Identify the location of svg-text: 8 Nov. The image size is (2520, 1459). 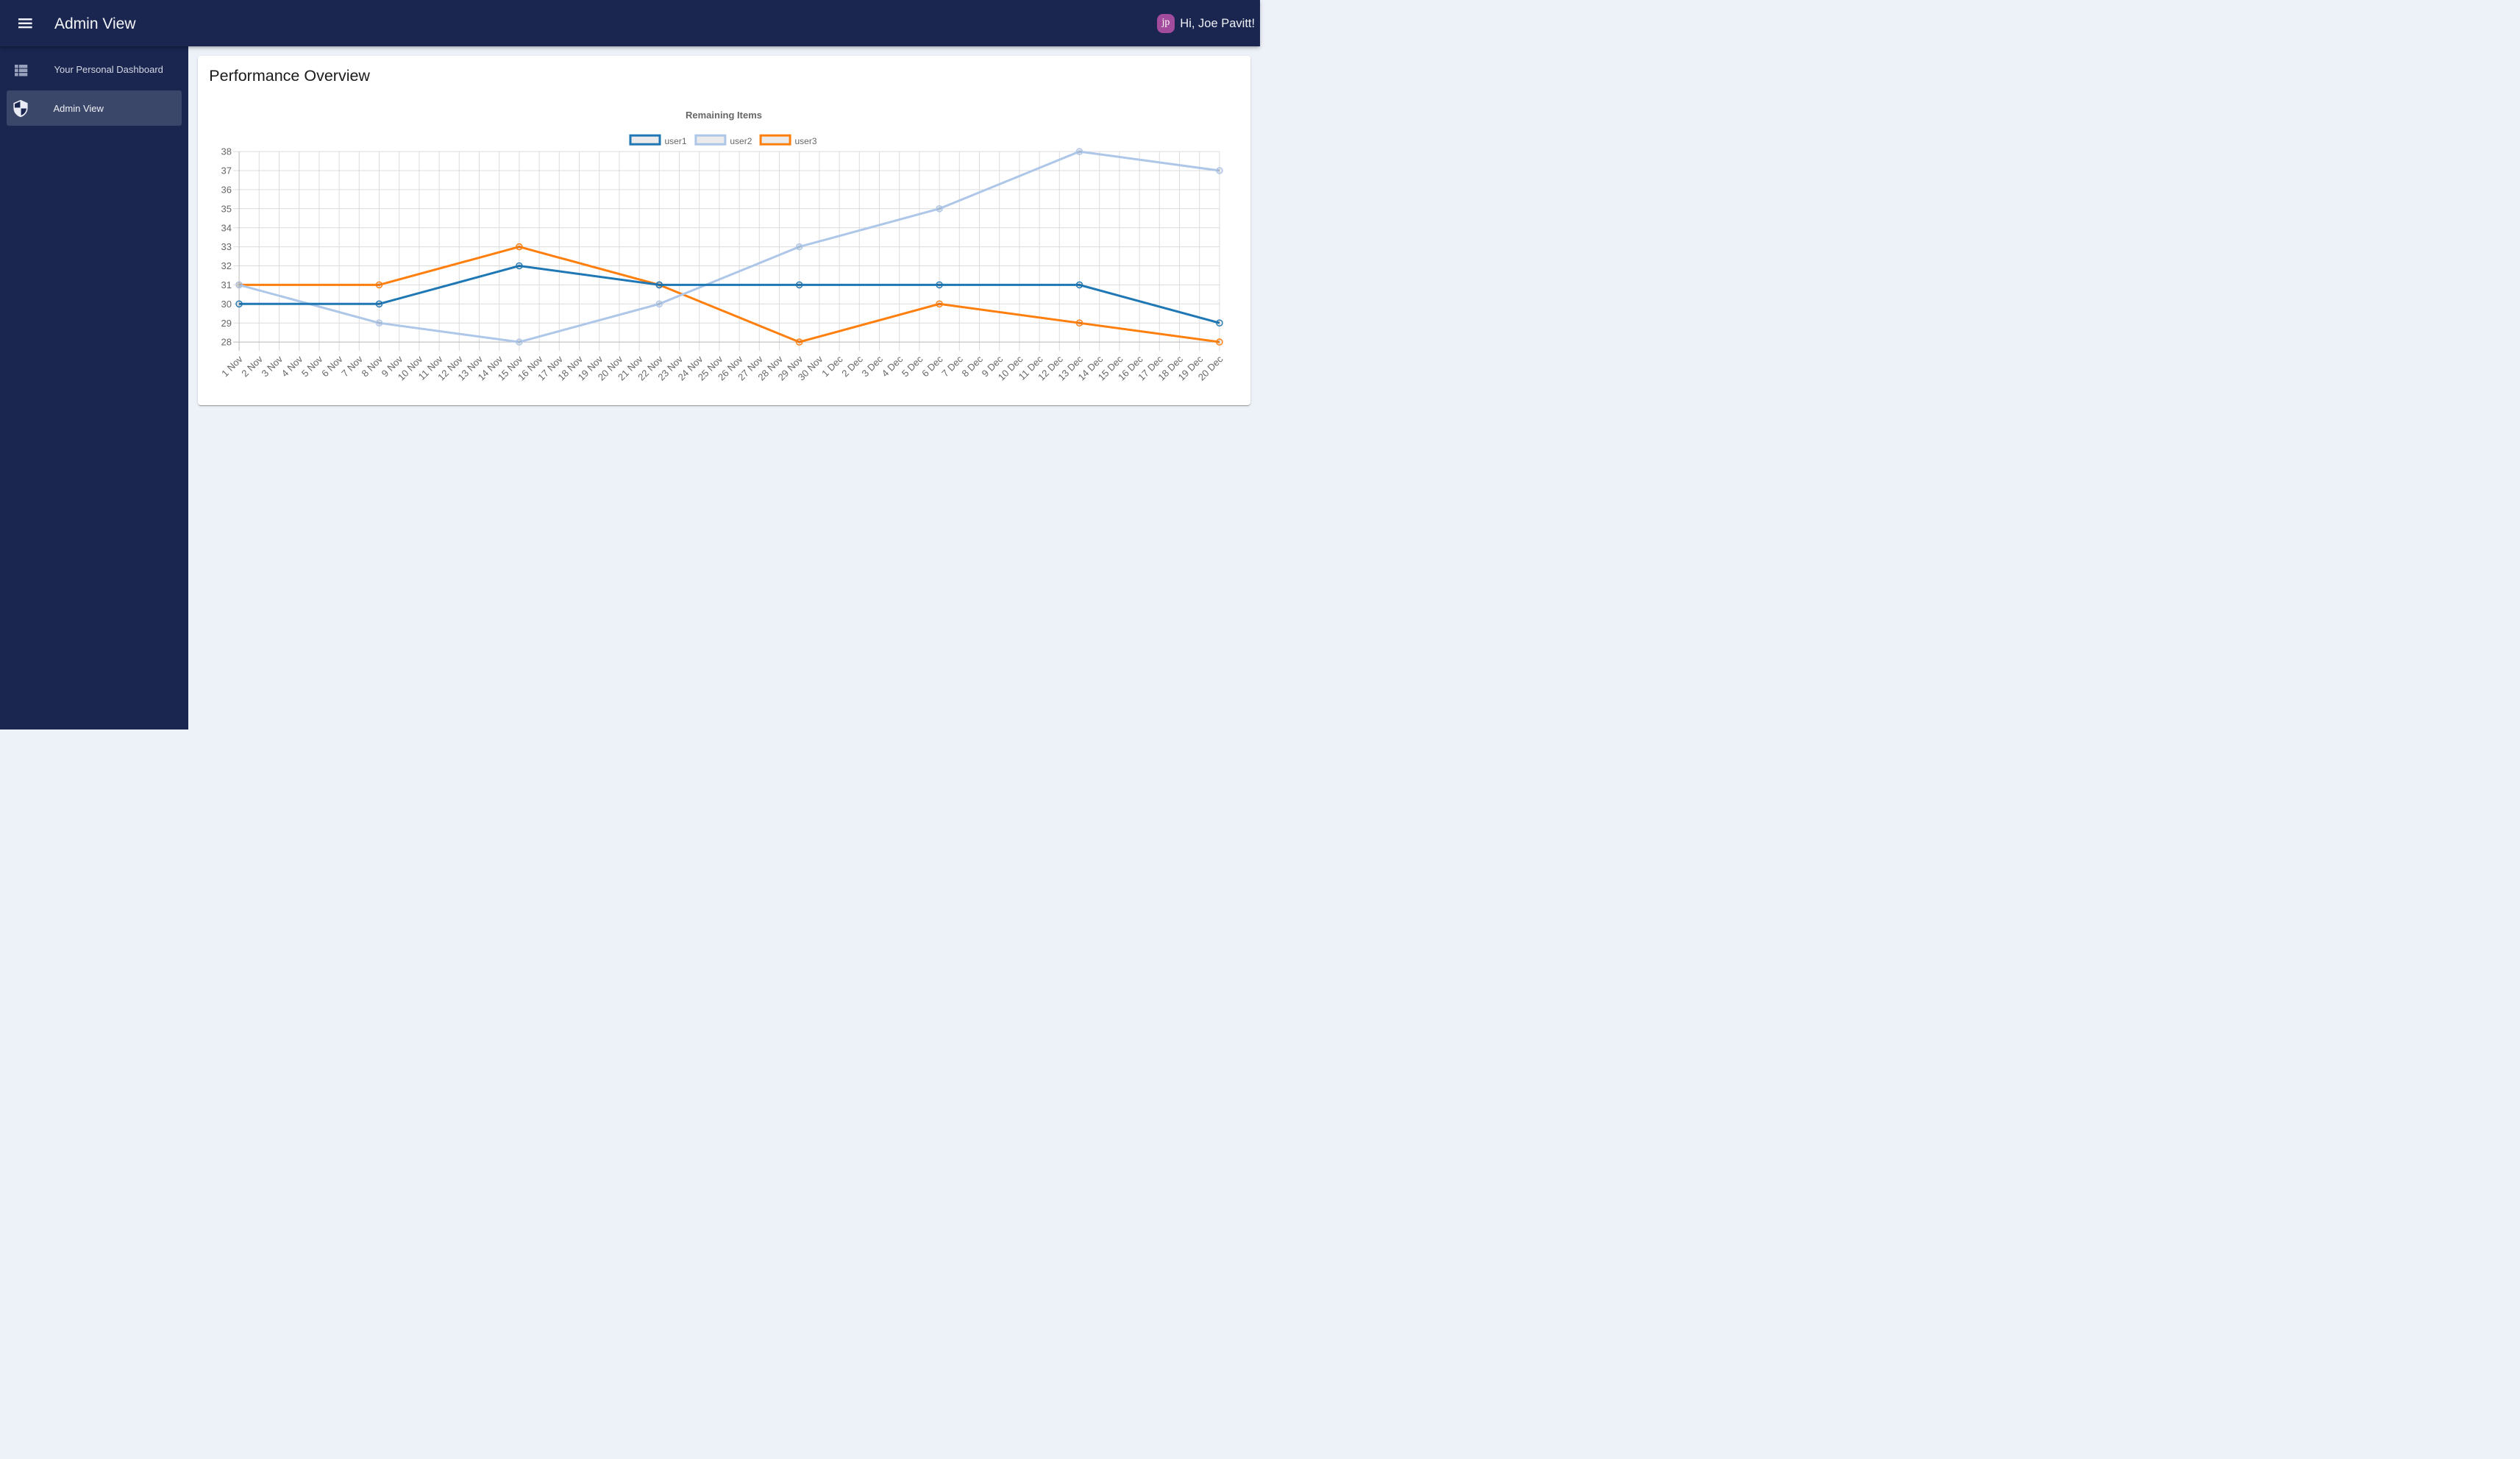
(373, 366).